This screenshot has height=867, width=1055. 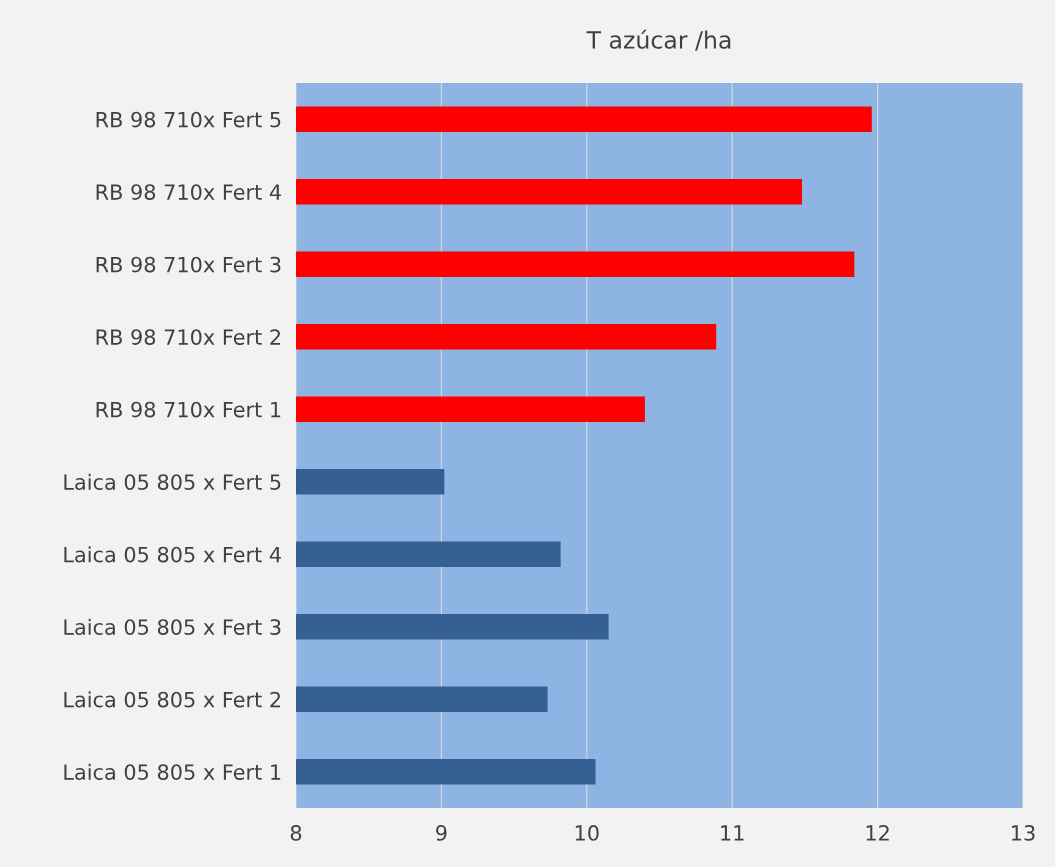 What do you see at coordinates (188, 337) in the screenshot?
I see `y-tick-label: RB 98 710x Fert 2` at bounding box center [188, 337].